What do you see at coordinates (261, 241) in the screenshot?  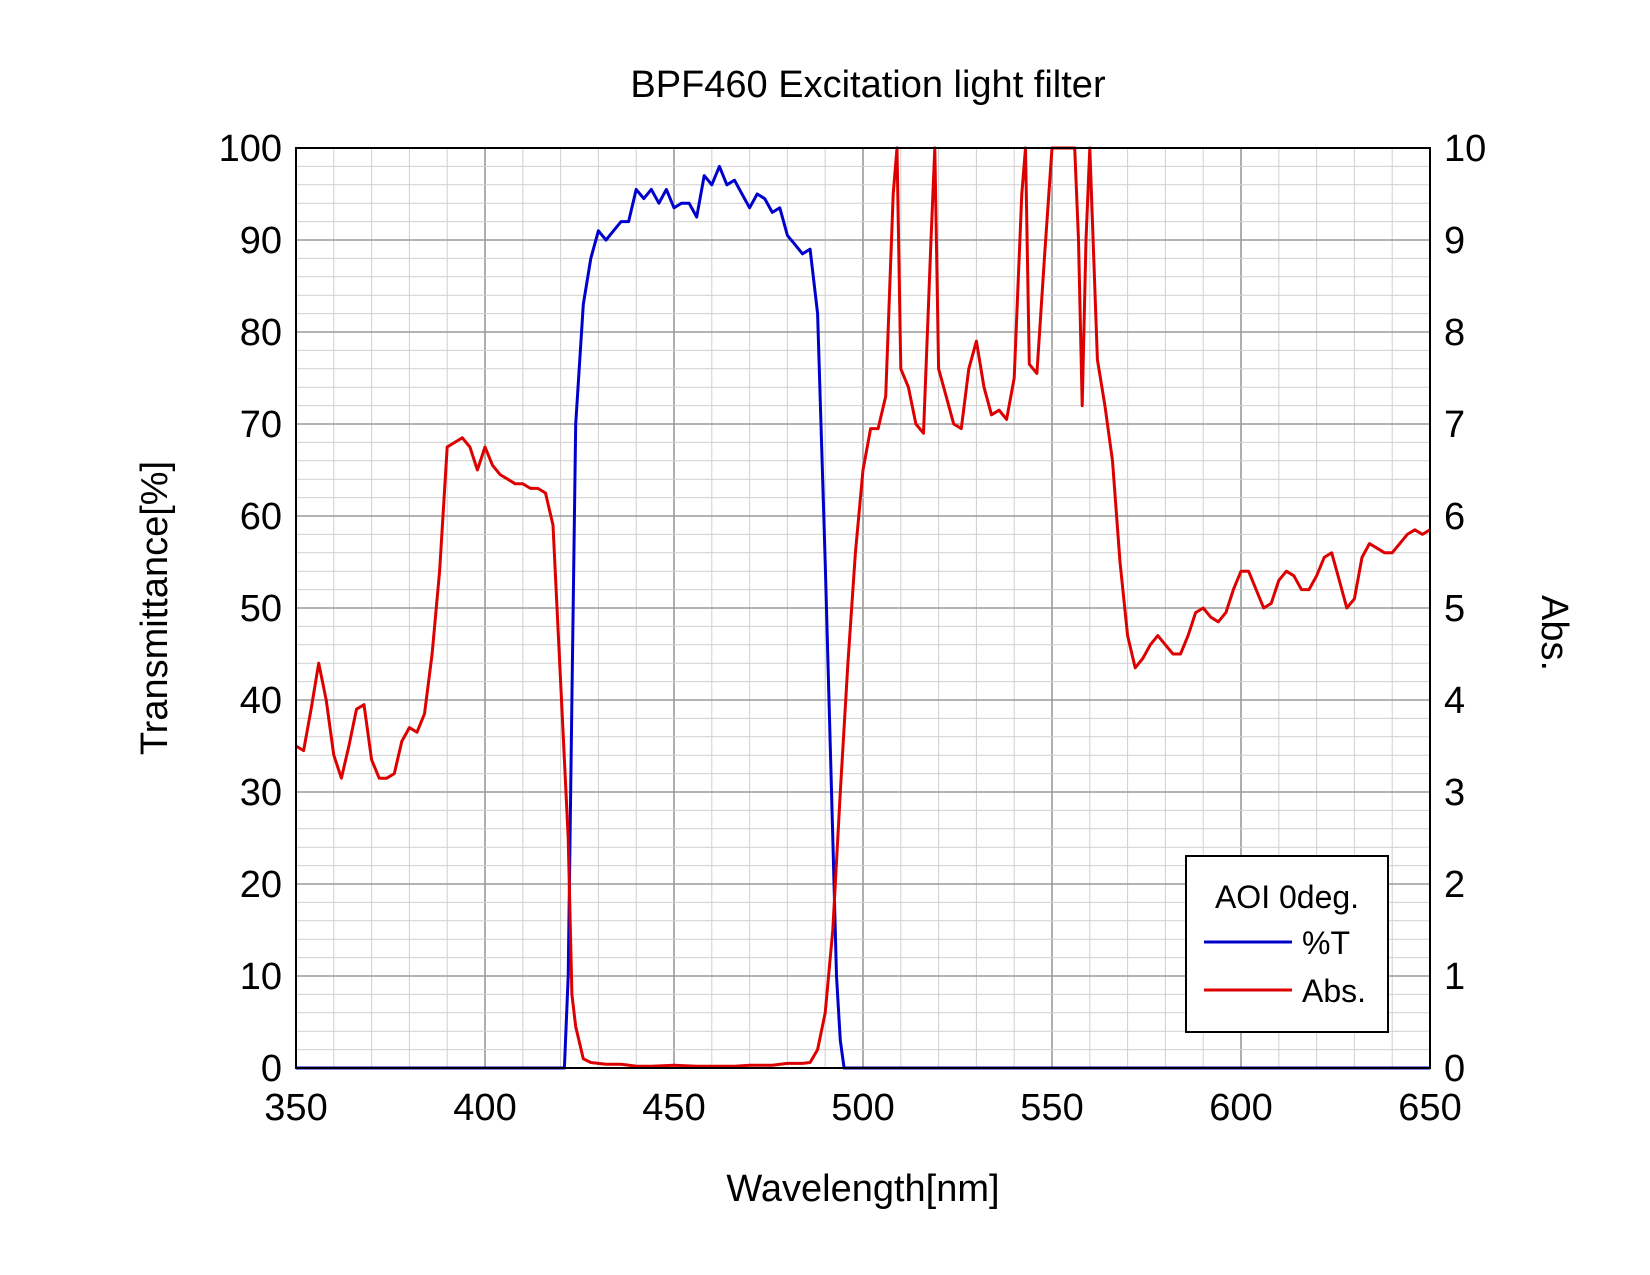 I see `y-tick-label: 90` at bounding box center [261, 241].